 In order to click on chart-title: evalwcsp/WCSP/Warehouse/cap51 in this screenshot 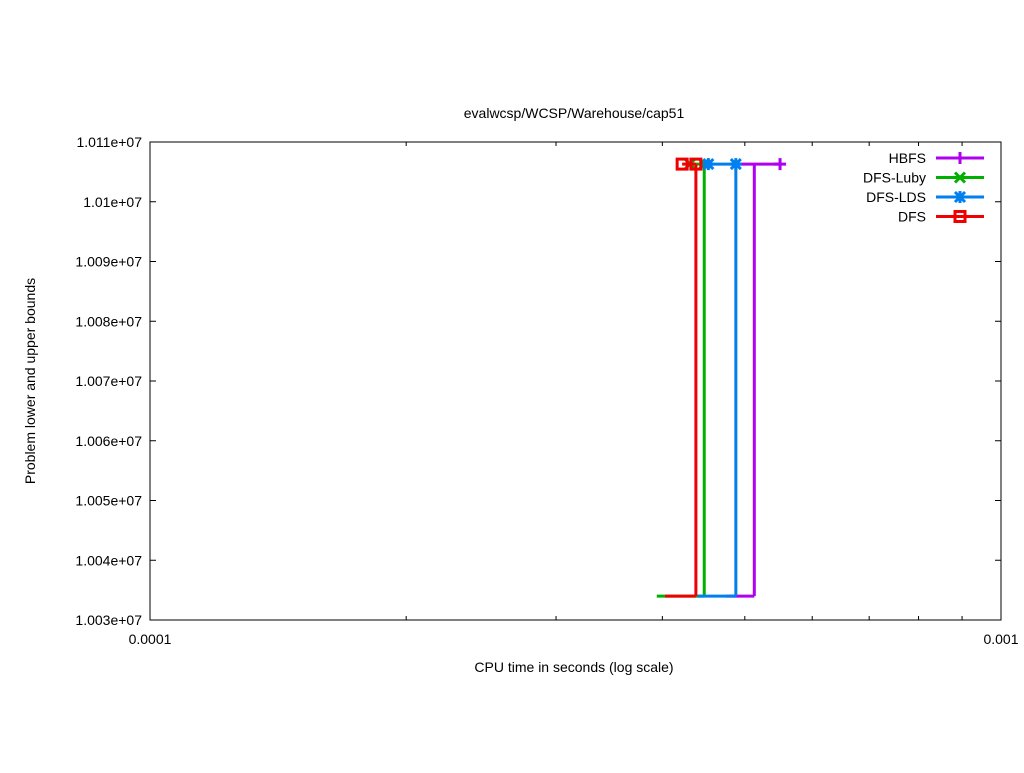, I will do `click(574, 113)`.